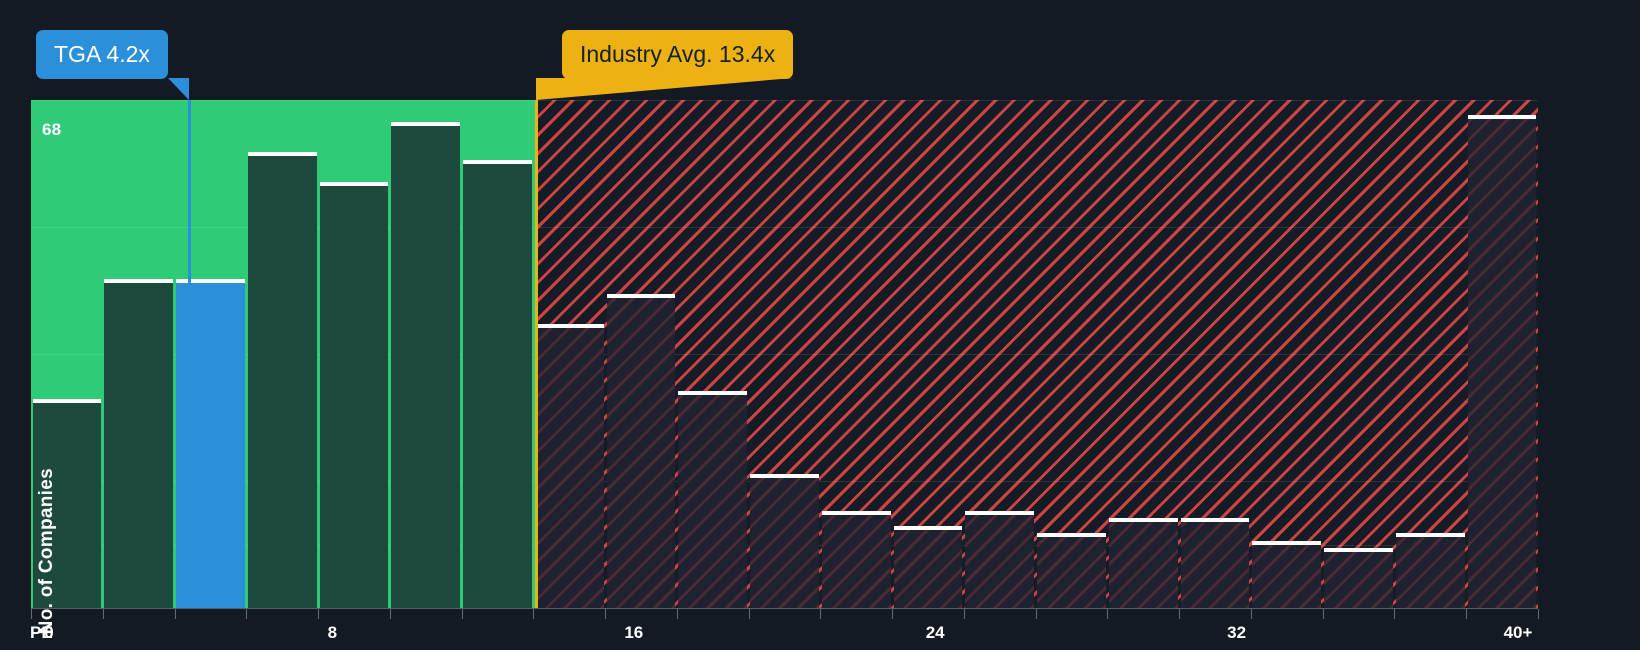  What do you see at coordinates (634, 632) in the screenshot?
I see `x-axis-label: 16` at bounding box center [634, 632].